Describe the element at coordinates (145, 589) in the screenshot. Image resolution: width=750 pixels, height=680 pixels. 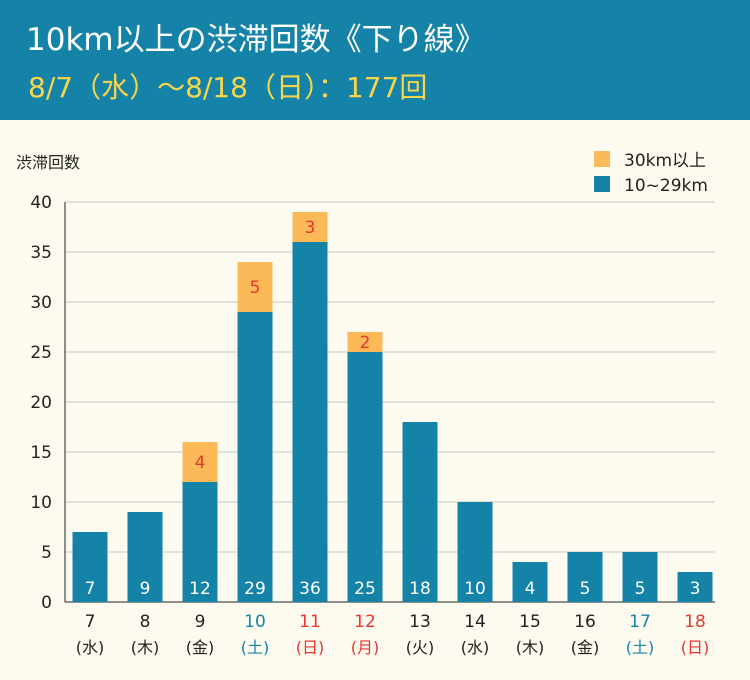
I see `bar-value-label: 9` at that location.